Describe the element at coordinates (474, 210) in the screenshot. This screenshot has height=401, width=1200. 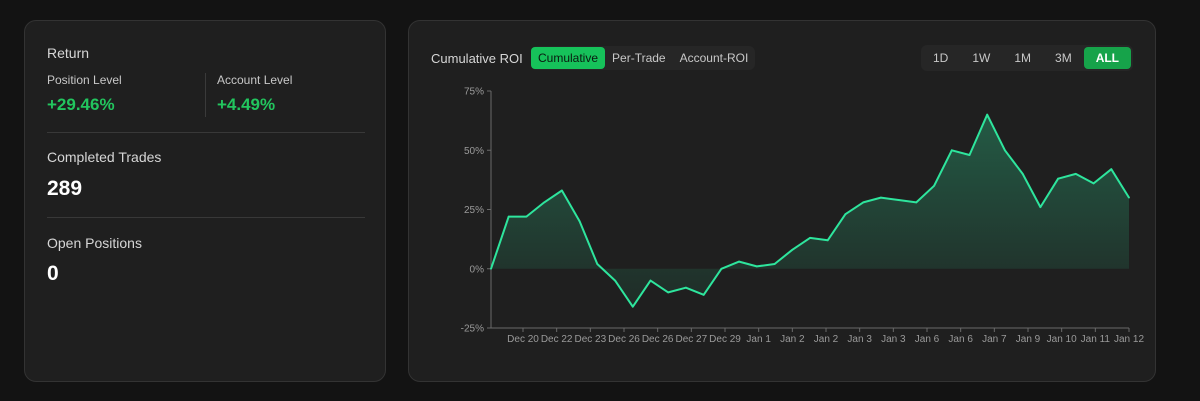
I see `y-tick-label: 25%` at that location.